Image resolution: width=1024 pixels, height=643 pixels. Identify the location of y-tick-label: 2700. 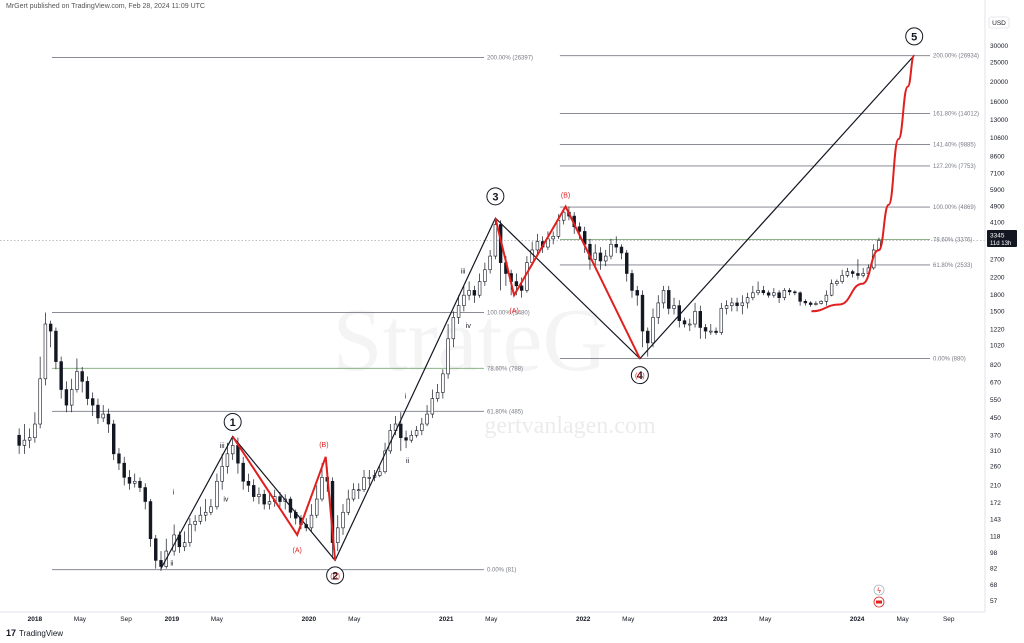
(997, 259).